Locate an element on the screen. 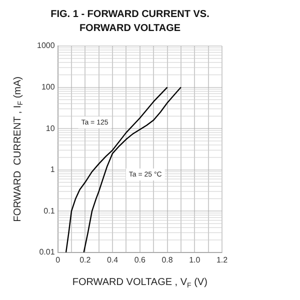 This screenshot has width=300, height=300. chart-title: FIG. 1 - FORWARD CURRENT VS. FORWARD VOLTAGE is located at coordinates (130, 22).